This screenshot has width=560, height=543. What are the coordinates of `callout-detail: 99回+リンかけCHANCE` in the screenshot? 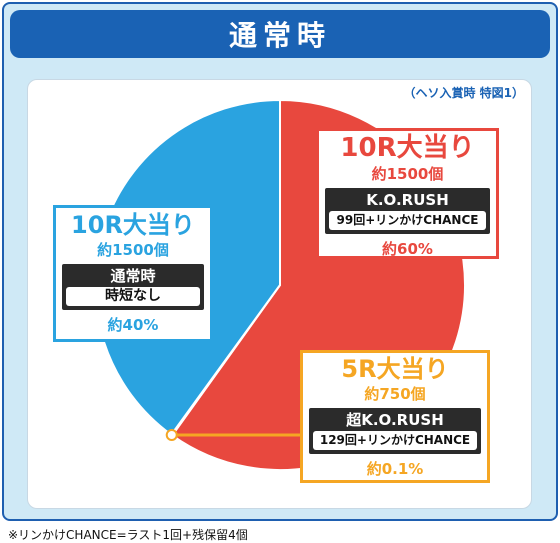 It's located at (407, 220).